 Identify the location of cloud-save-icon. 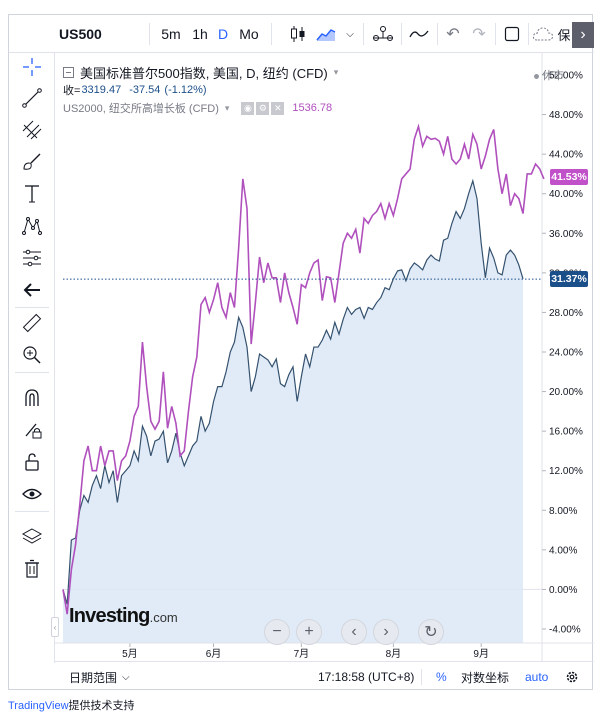
(543, 34).